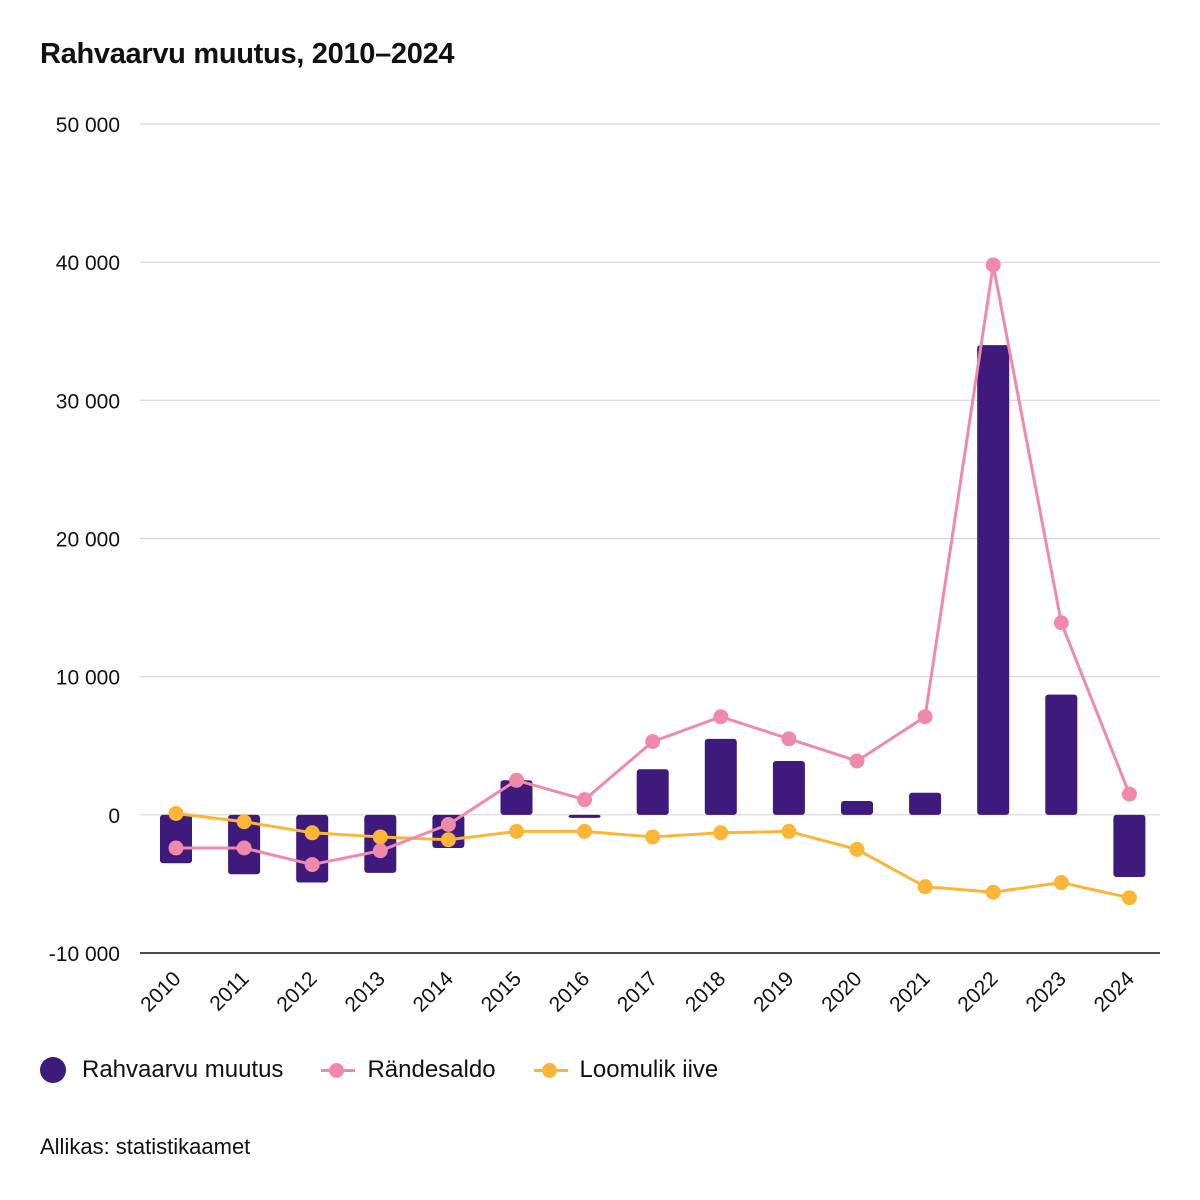 Image resolution: width=1200 pixels, height=1200 pixels. Describe the element at coordinates (183, 1069) in the screenshot. I see `legend-label: Rahvaarvu muutus` at that location.